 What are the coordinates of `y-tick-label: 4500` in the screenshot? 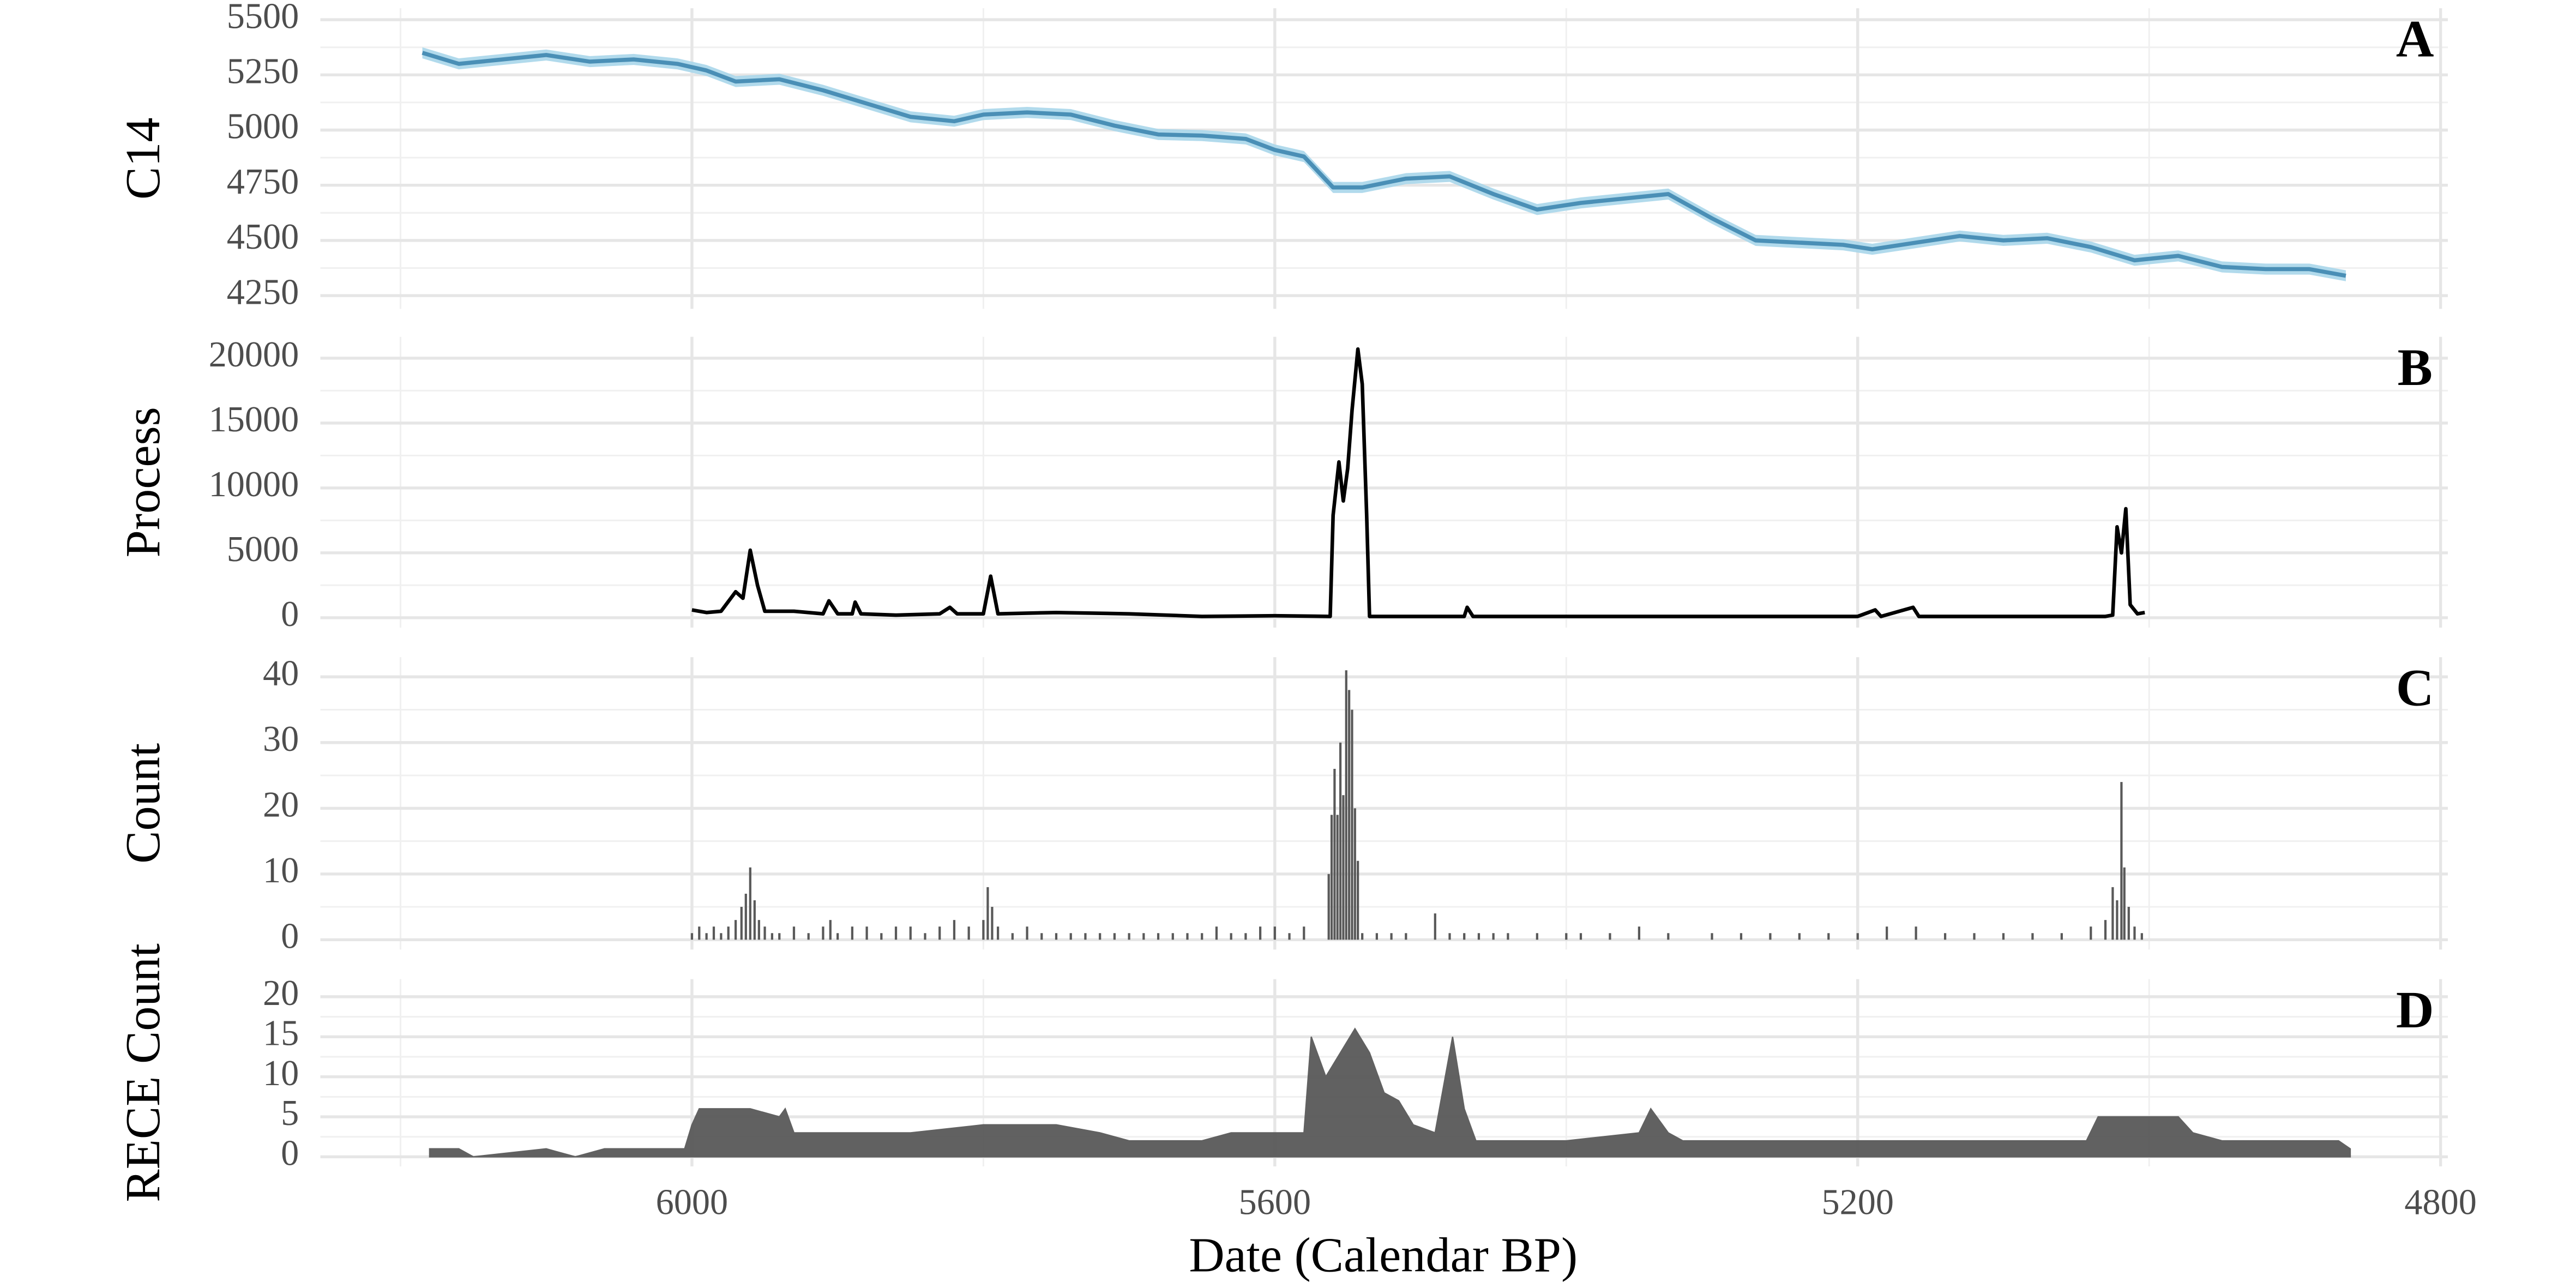 It's located at (263, 237).